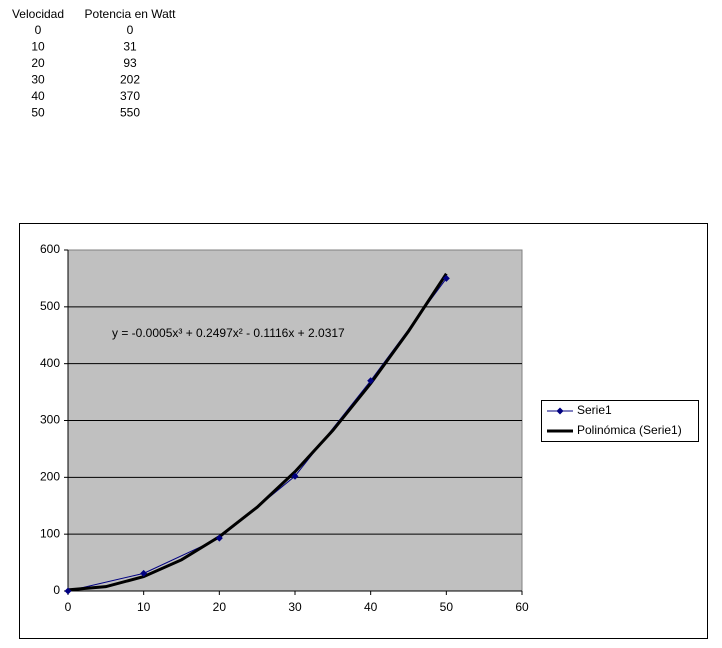 The width and height of the screenshot is (722, 648). What do you see at coordinates (131, 14) in the screenshot?
I see `table-header: Potencia en Watt` at bounding box center [131, 14].